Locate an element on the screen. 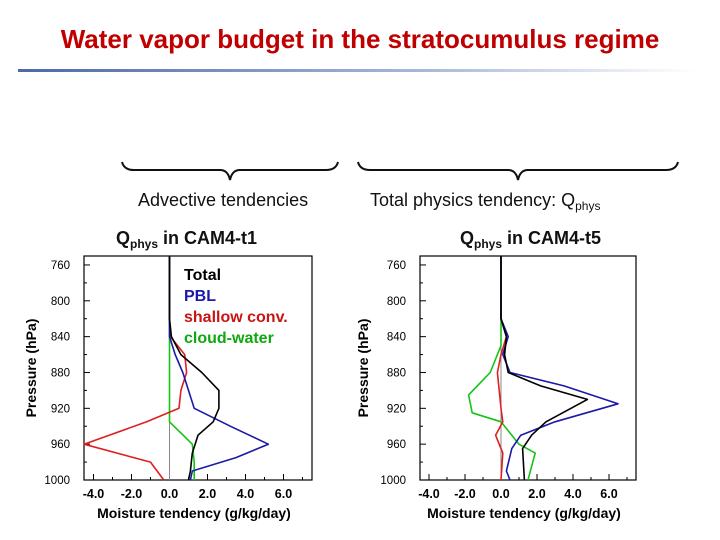 Image resolution: width=720 pixels, height=540 pixels. brace-left is located at coordinates (230, 171).